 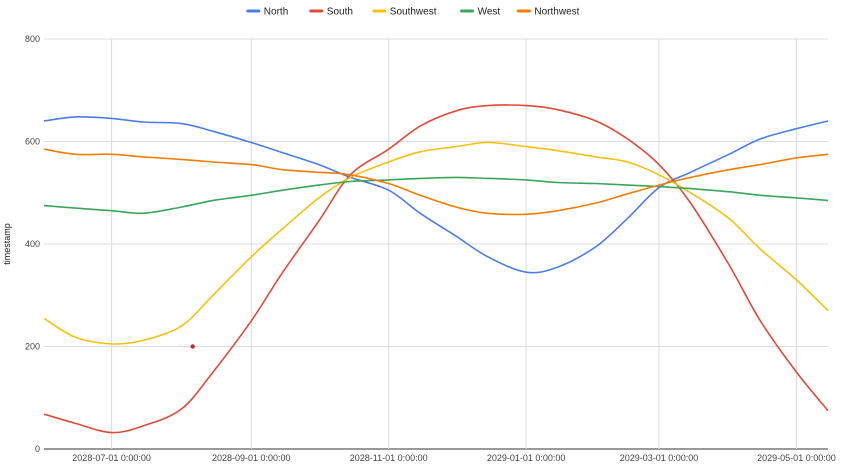 I want to click on x-tick-label: 2029-01-01 0:00:00, so click(x=526, y=458).